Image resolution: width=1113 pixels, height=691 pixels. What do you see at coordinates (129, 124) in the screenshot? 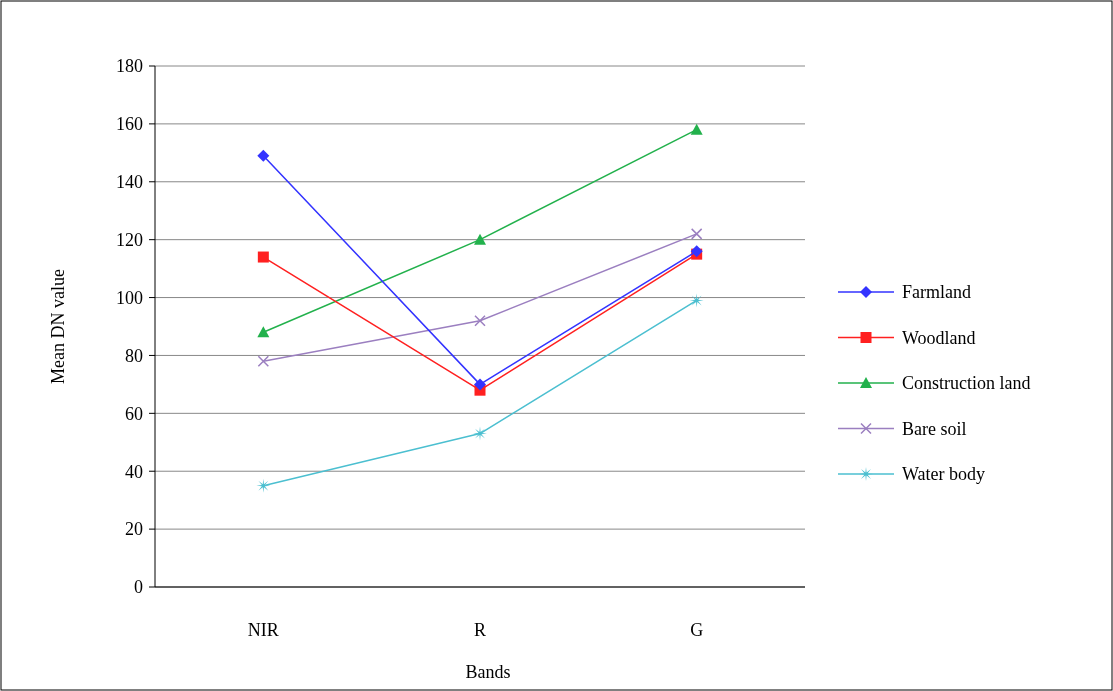
I see `y-tick-label: 160` at bounding box center [129, 124].